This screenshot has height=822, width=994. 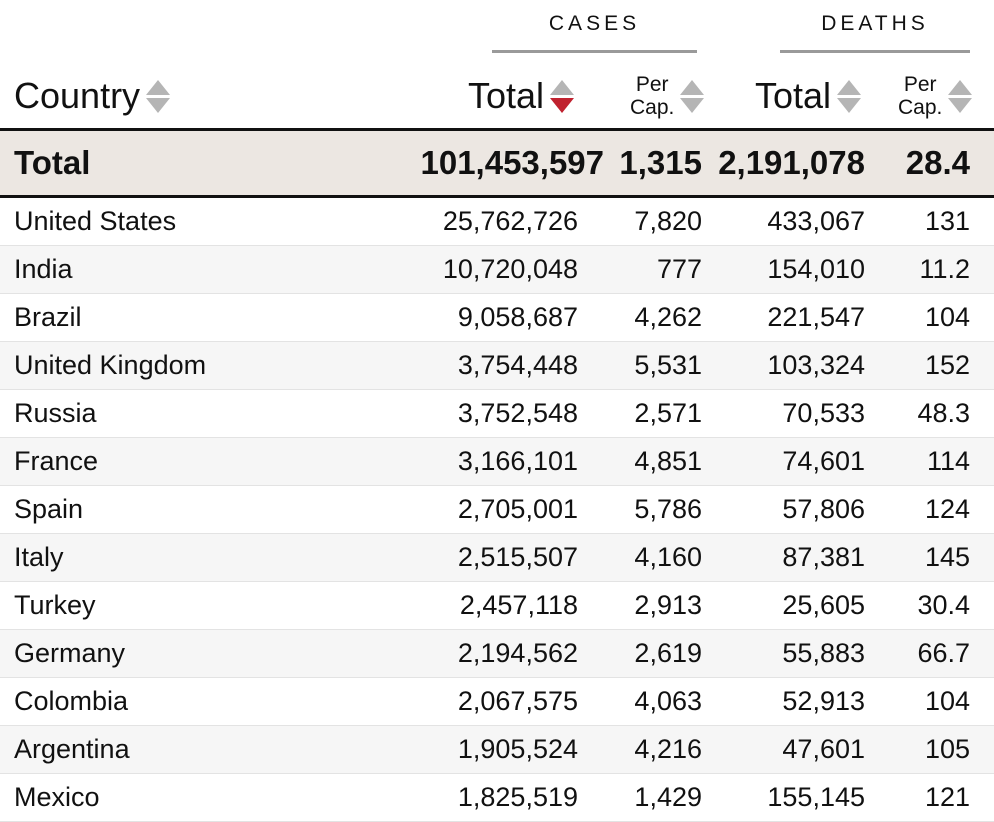 I want to click on deaths-per-cap: 48.3, so click(x=943, y=413).